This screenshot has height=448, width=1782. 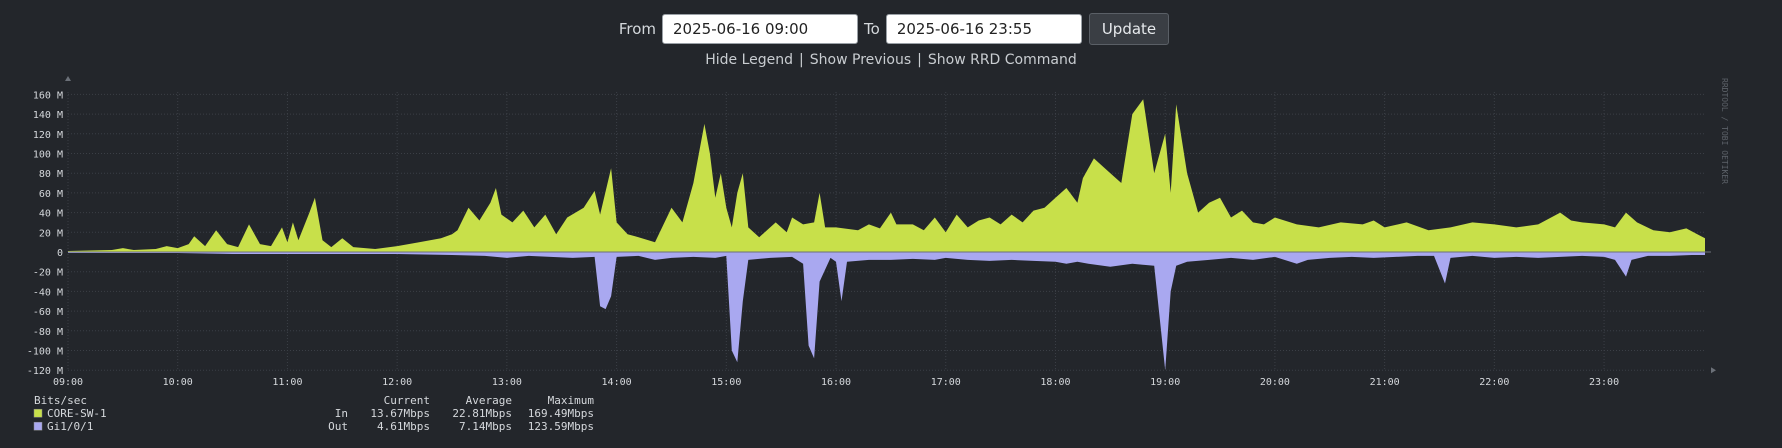 What do you see at coordinates (48, 273) in the screenshot?
I see `y-tick-label: -20 M` at bounding box center [48, 273].